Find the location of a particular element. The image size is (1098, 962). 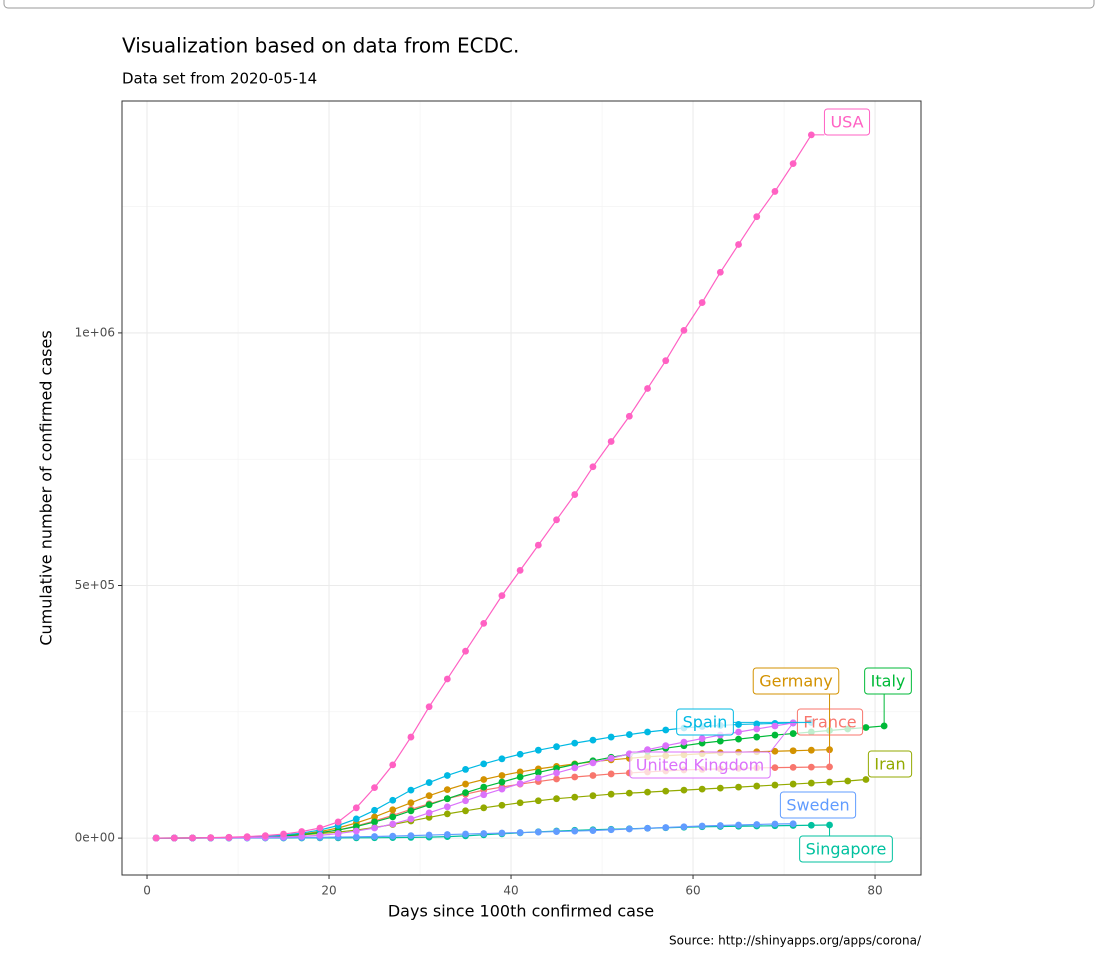

series-label: Italy is located at coordinates (888, 681).